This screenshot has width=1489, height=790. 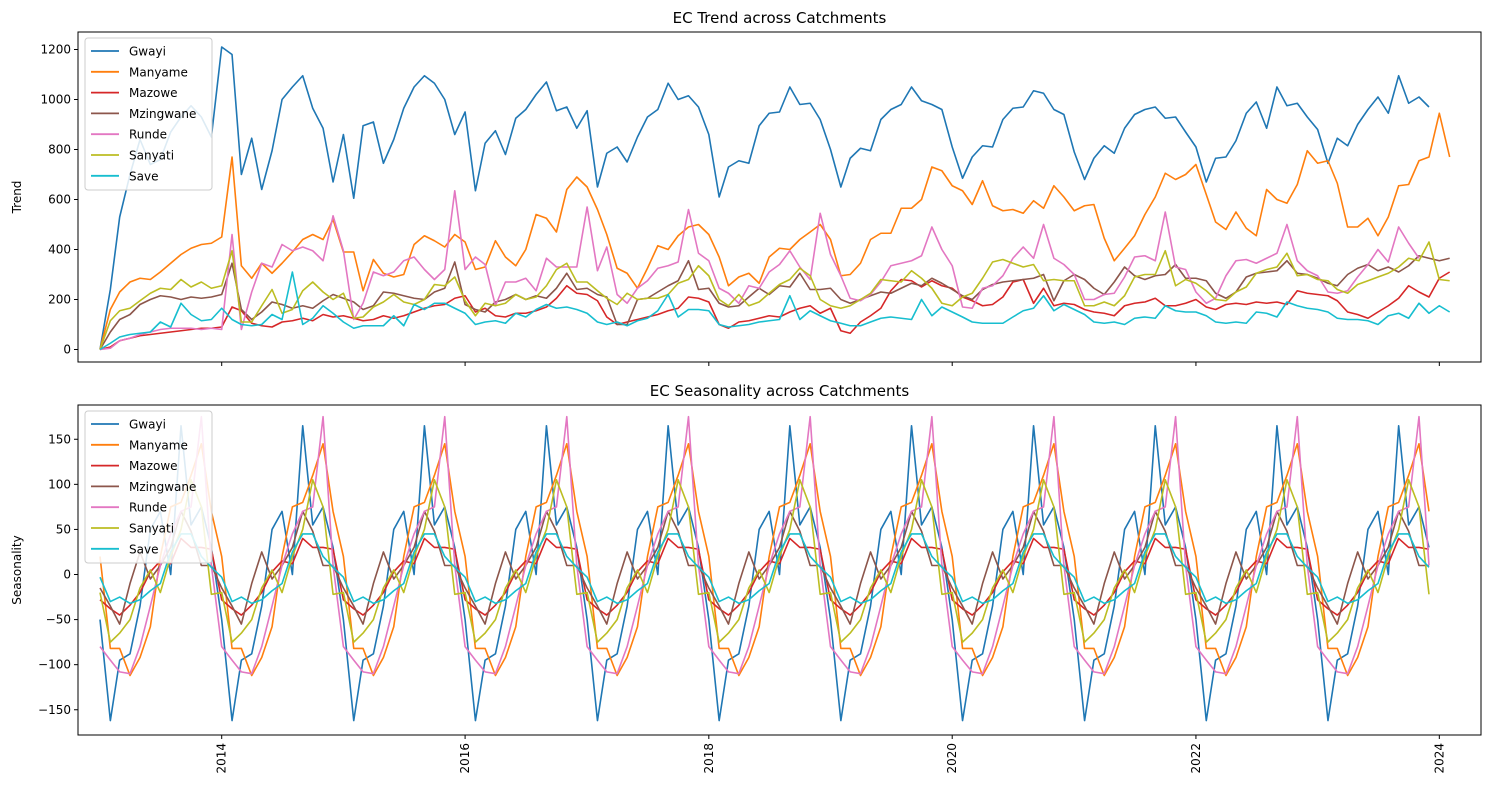 I want to click on y-tick-label: 100, so click(x=59, y=484).